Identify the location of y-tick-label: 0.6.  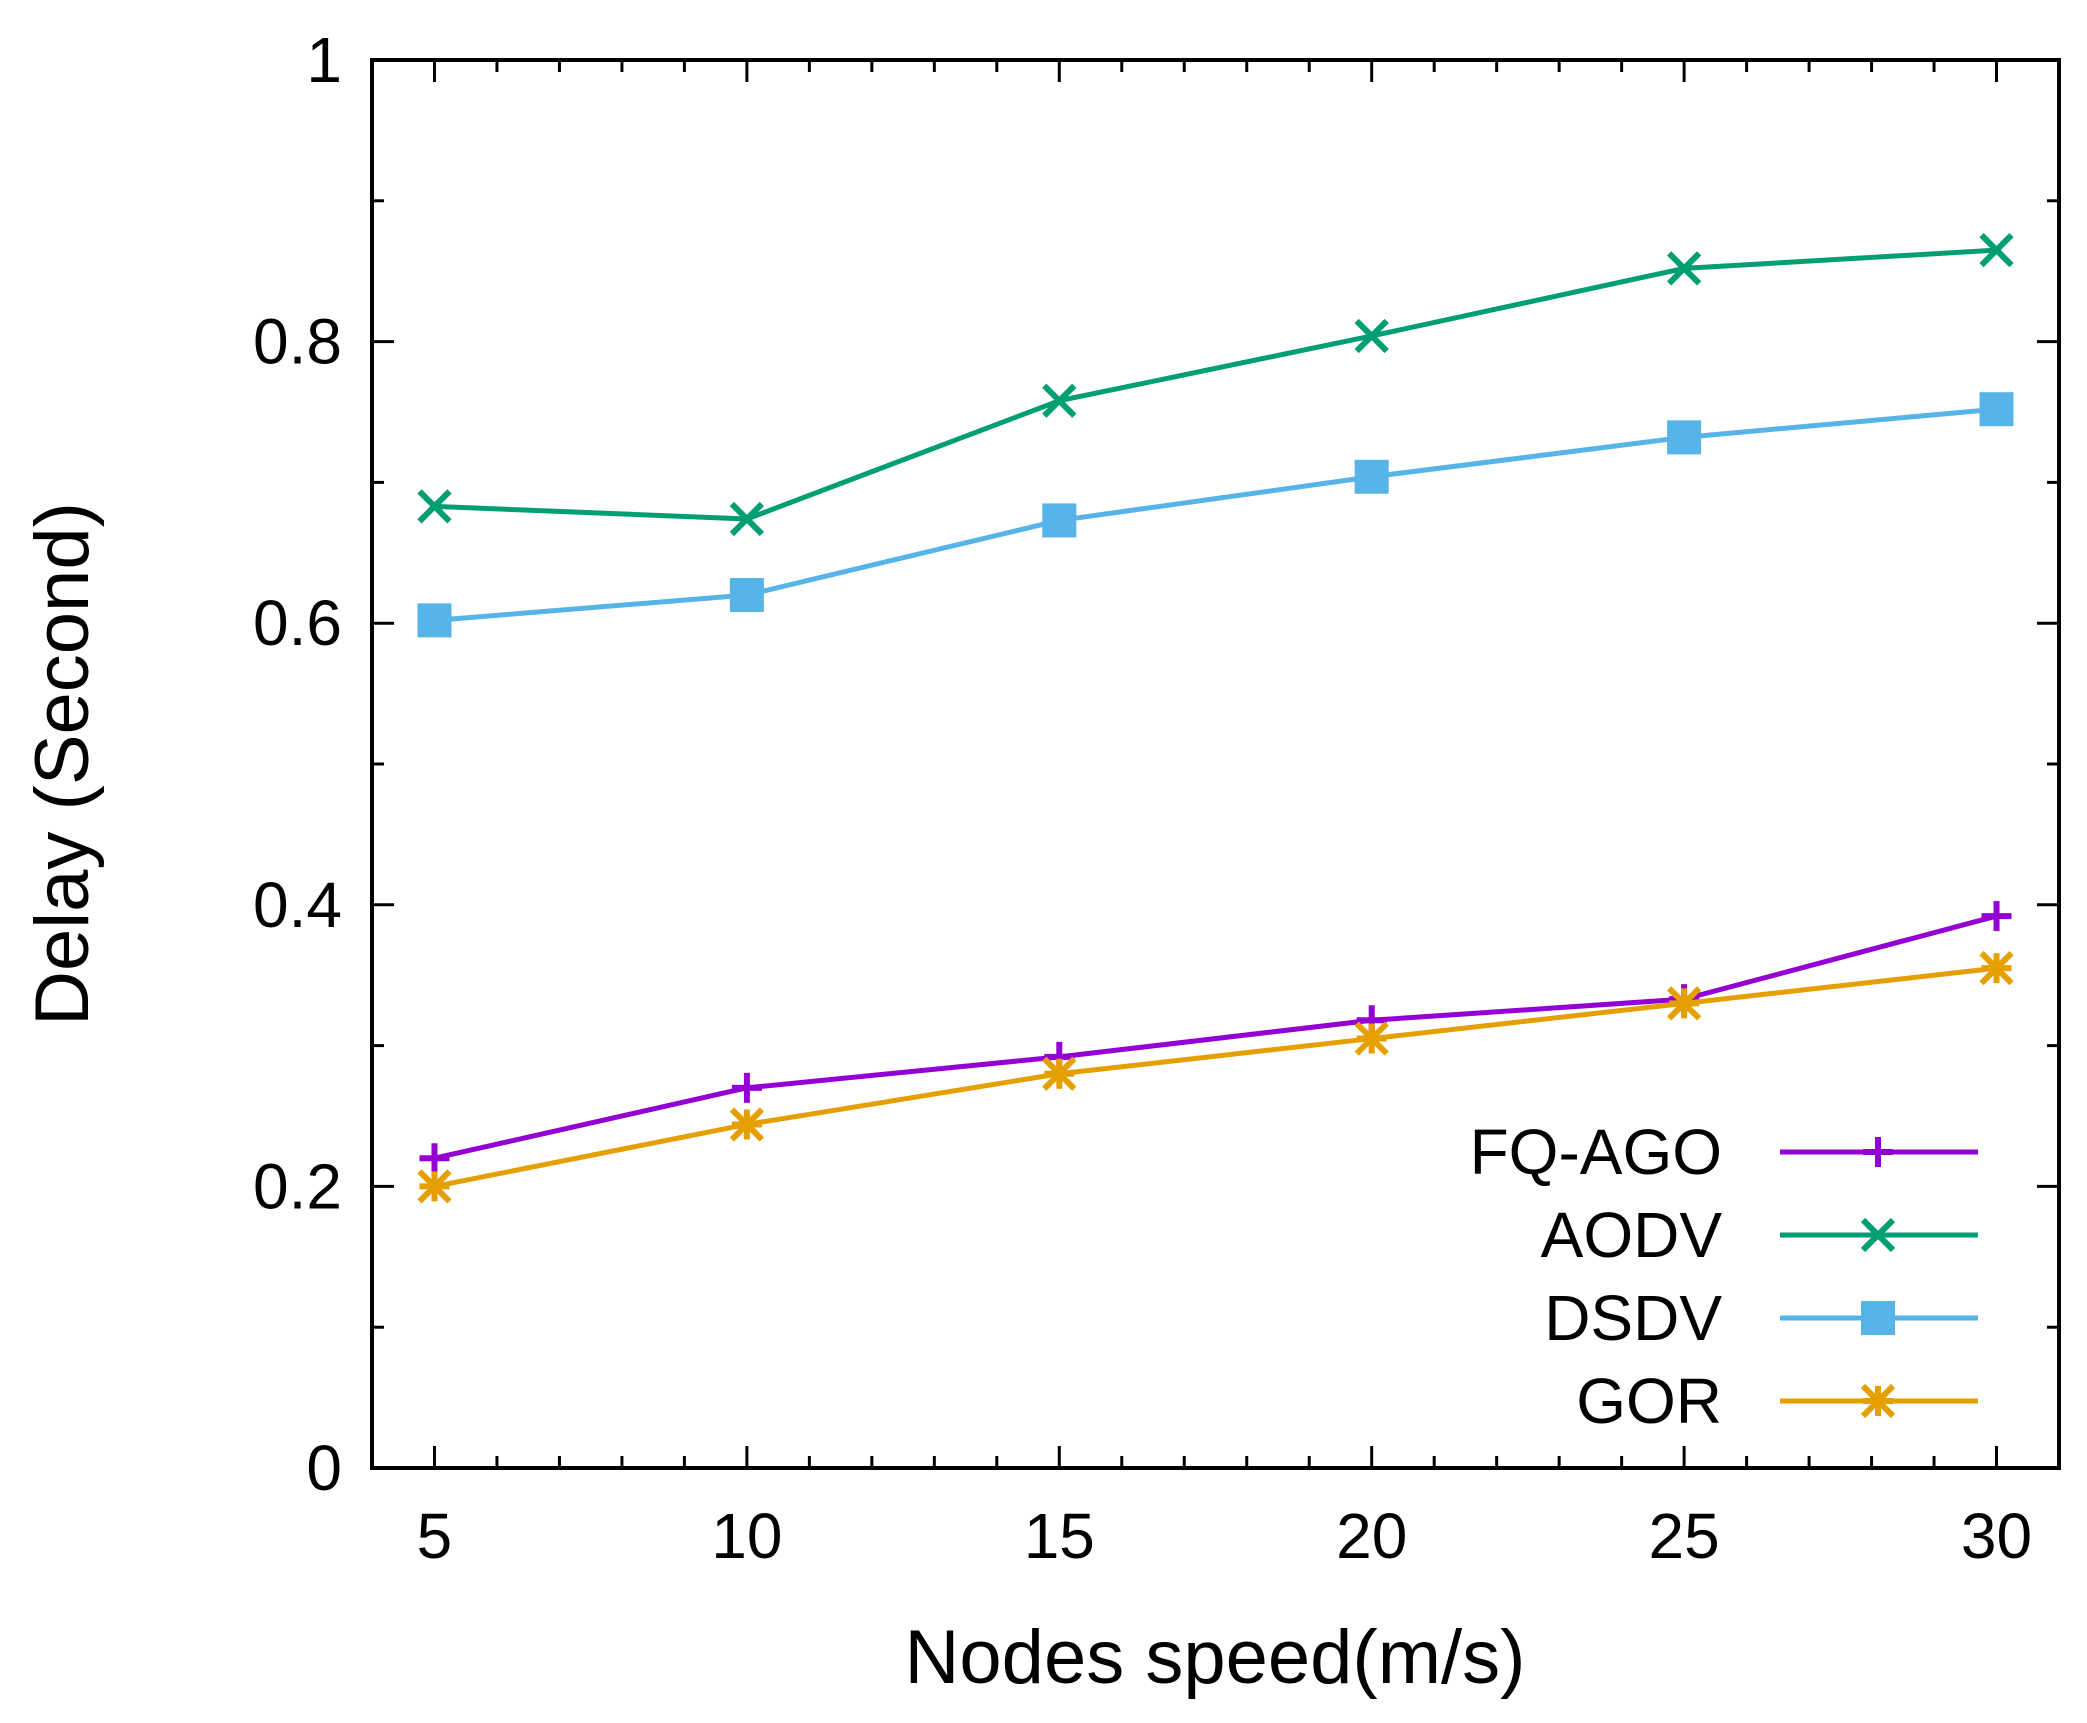
(297, 623).